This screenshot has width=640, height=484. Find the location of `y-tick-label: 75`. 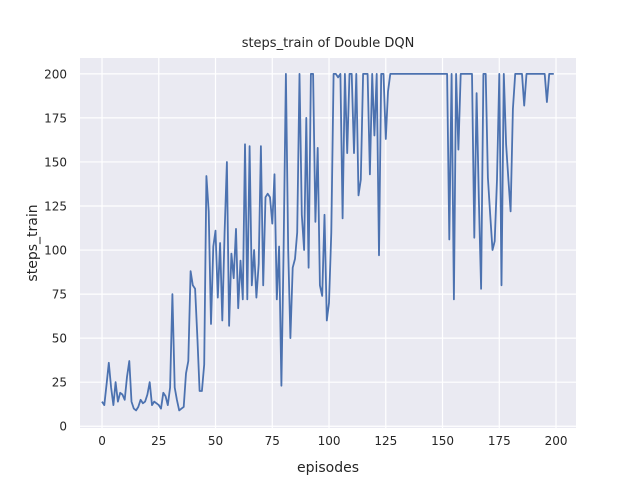

y-tick-label: 75 is located at coordinates (59, 295).